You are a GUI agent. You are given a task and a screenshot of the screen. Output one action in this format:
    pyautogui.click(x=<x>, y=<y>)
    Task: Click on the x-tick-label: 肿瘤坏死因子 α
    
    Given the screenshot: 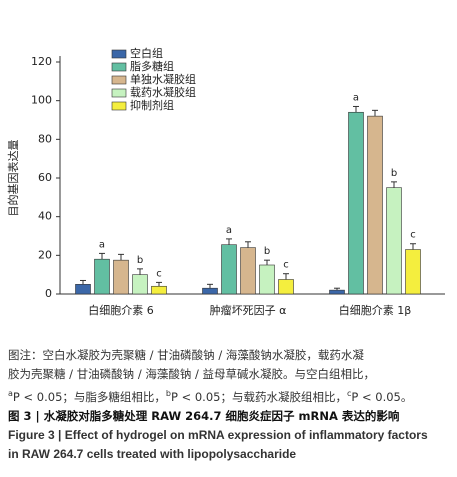 What is the action you would take?
    pyautogui.click(x=248, y=310)
    